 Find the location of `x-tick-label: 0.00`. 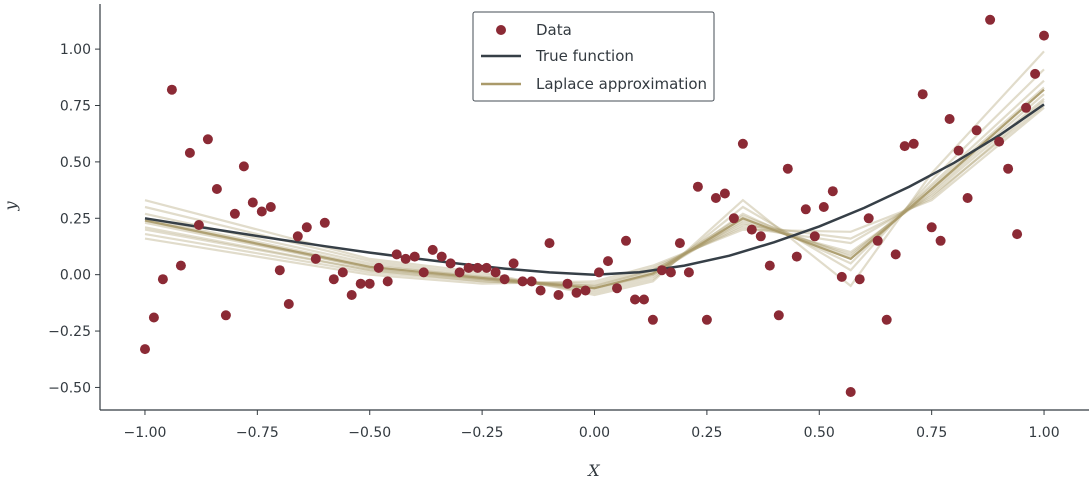

x-tick-label: 0.00 is located at coordinates (594, 433).